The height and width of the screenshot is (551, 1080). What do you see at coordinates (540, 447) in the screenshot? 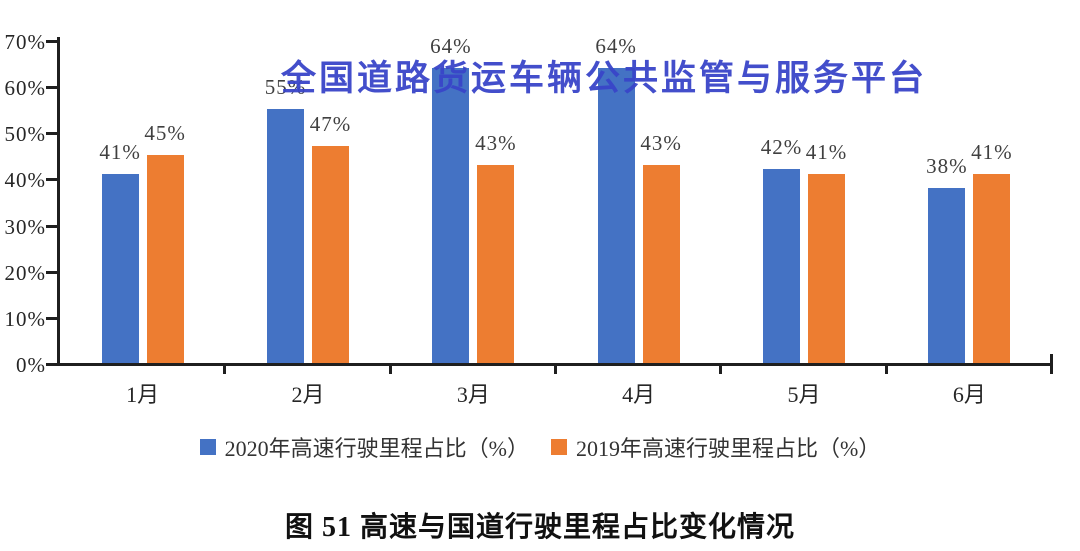
I see `chart-legend: 2020年高速行驶里程占比（%） 2019年高速行驶里程占比（%）` at bounding box center [540, 447].